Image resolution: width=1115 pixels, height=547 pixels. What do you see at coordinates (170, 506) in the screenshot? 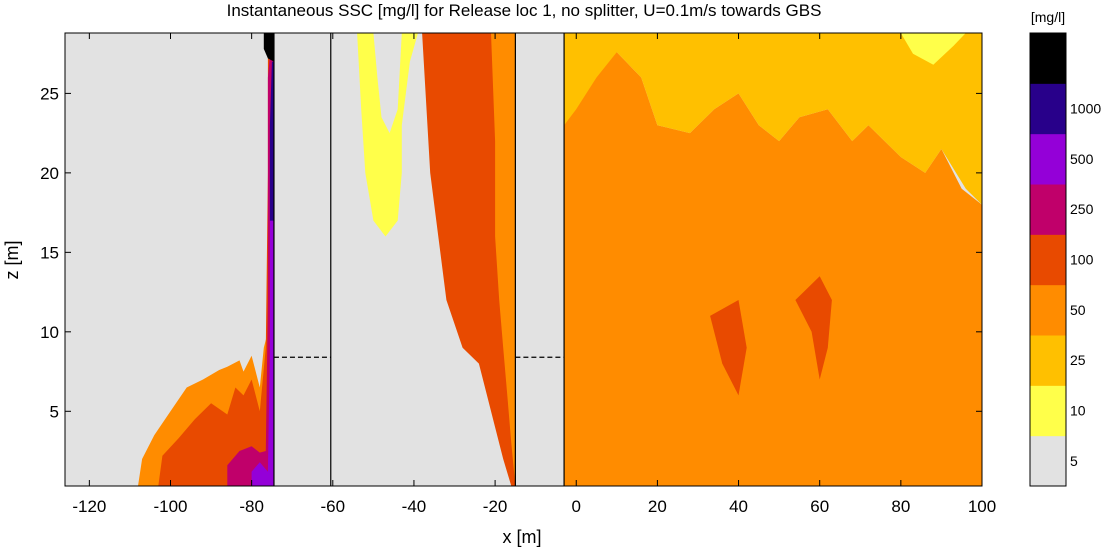
I see `x-tick-label: -100` at bounding box center [170, 506].